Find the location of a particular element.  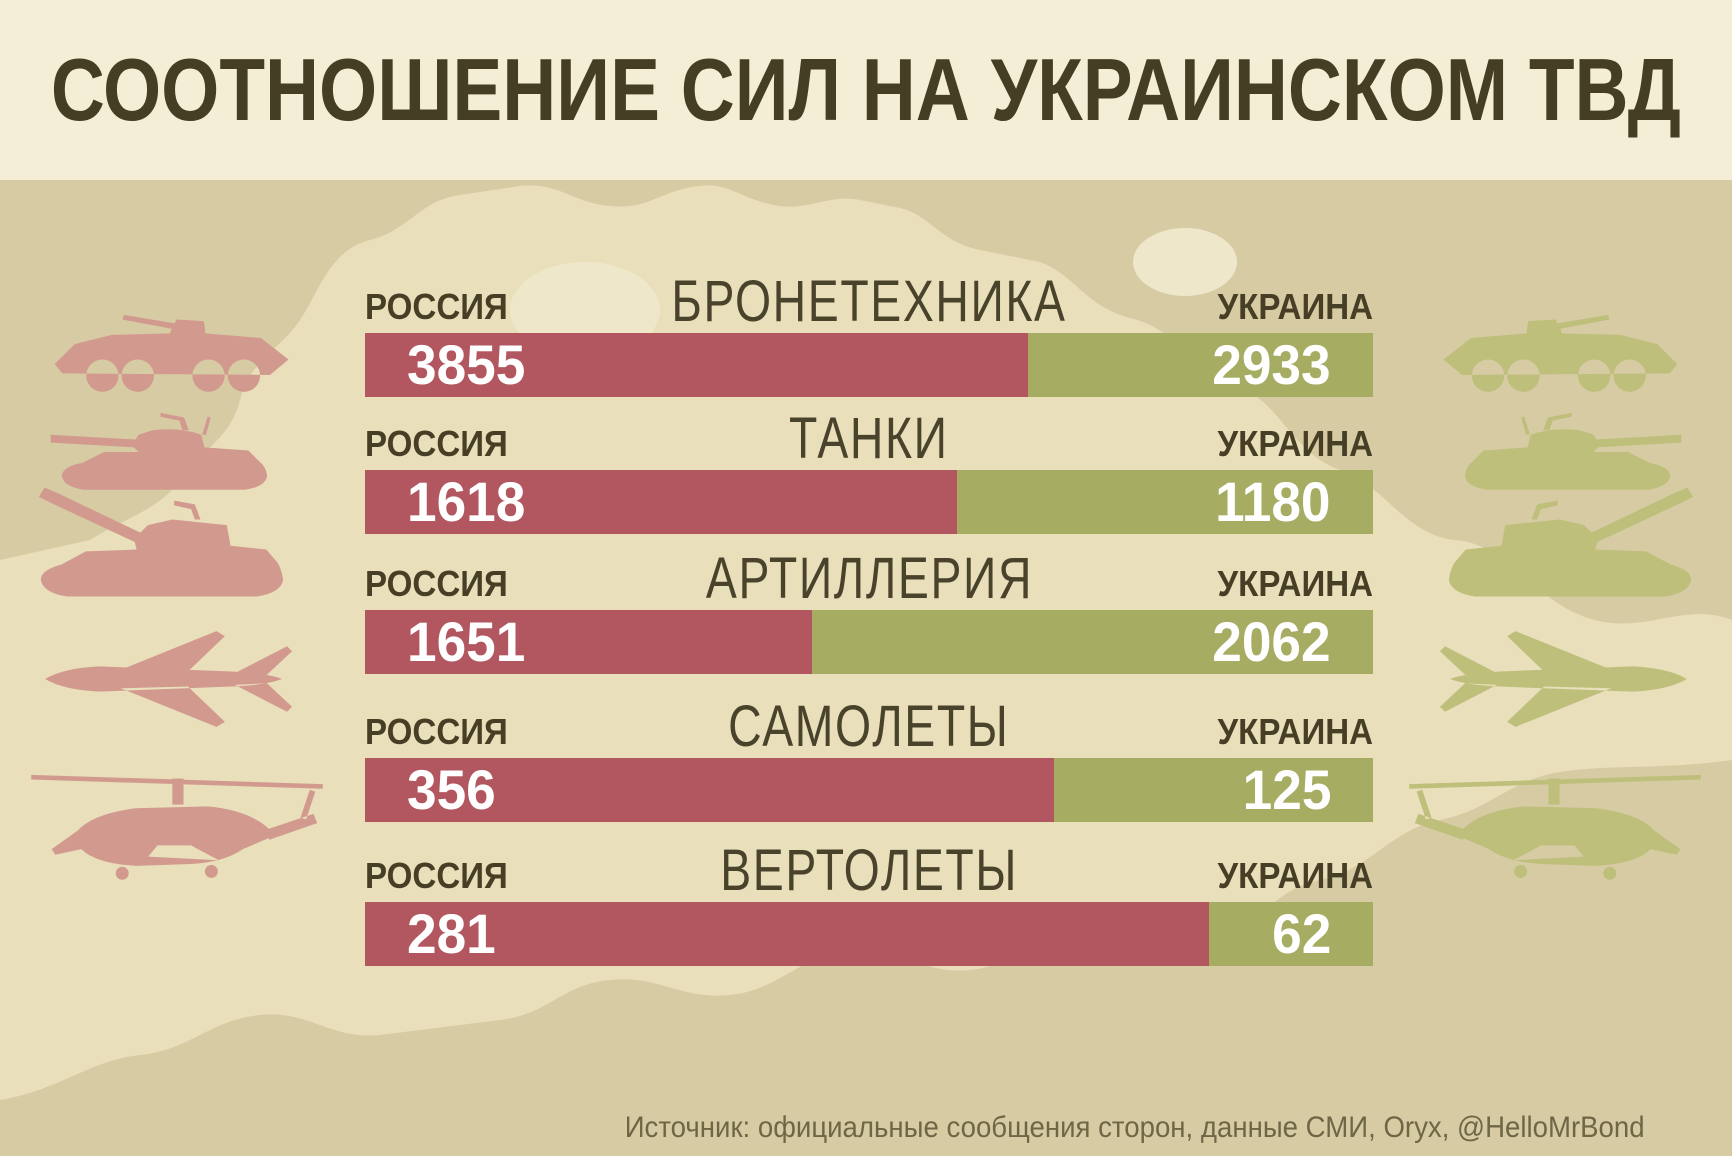

ukraine-bar-segment: 2062 is located at coordinates (1092, 642).